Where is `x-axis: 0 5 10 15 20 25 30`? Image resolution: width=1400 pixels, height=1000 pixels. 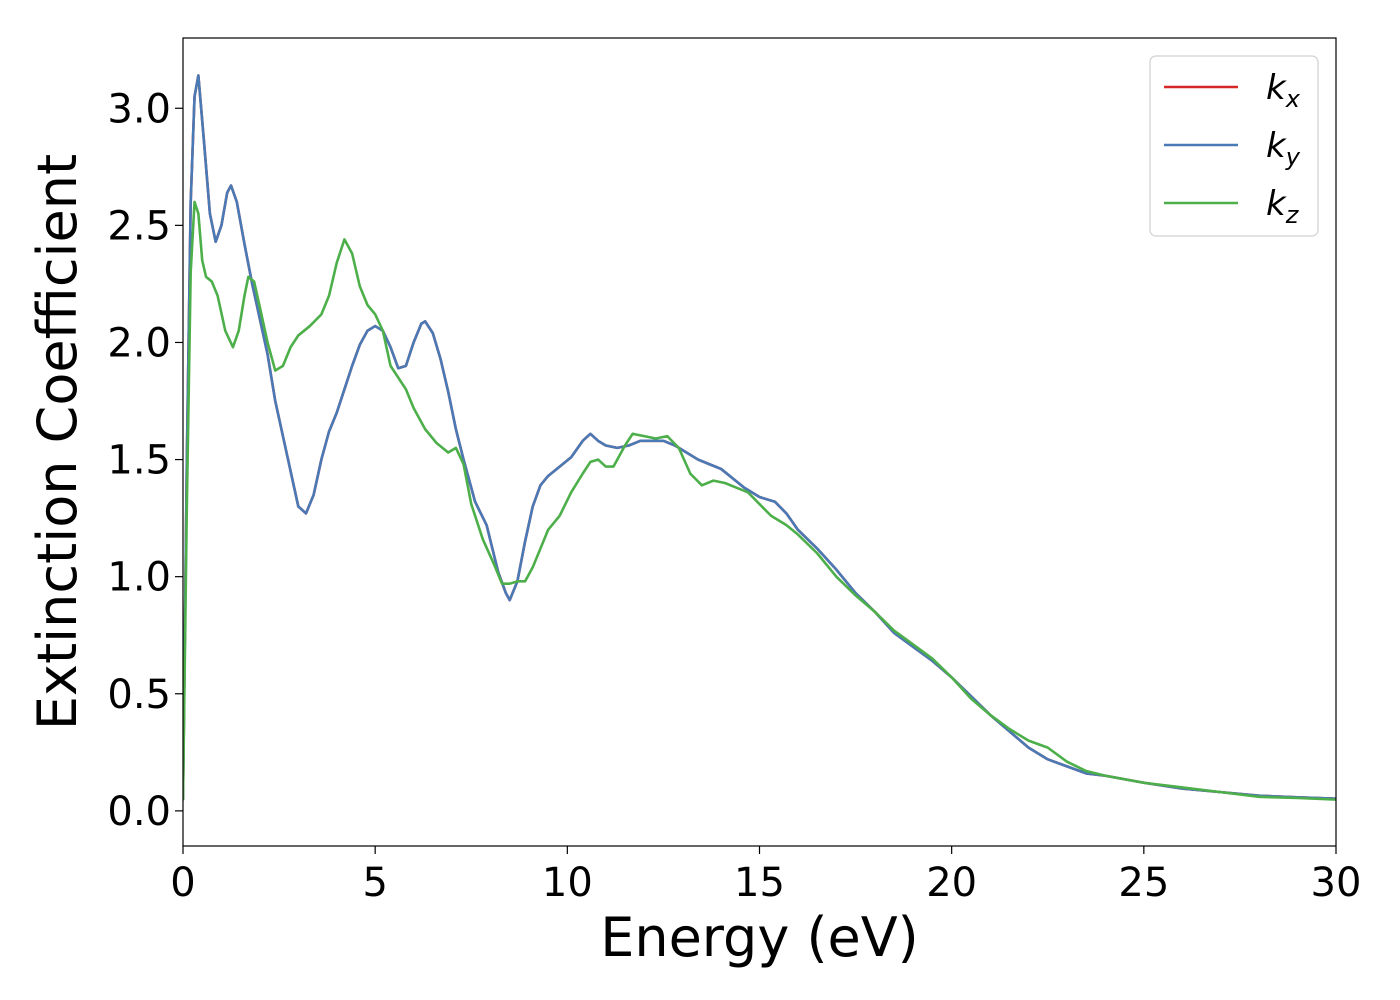 x-axis: 0 5 10 15 20 25 30 is located at coordinates (765, 876).